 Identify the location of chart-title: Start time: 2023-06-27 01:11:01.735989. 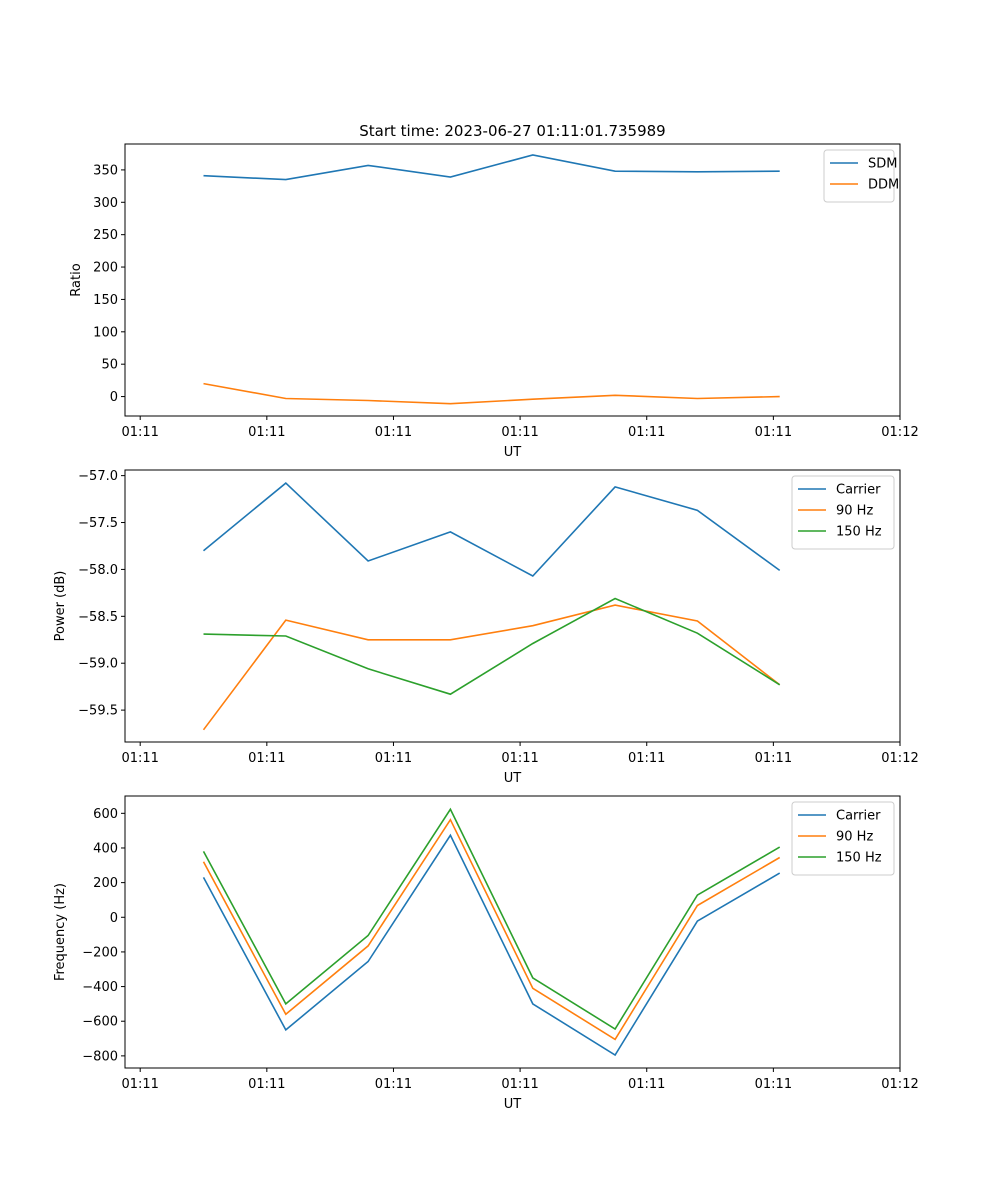
(512, 131).